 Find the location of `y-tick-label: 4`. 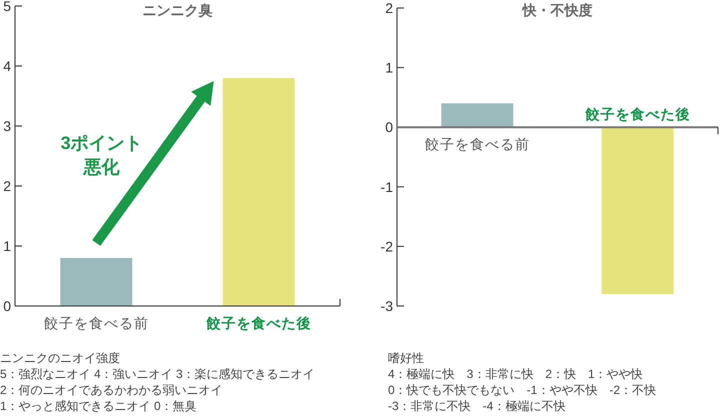

y-tick-label: 4 is located at coordinates (7, 66).